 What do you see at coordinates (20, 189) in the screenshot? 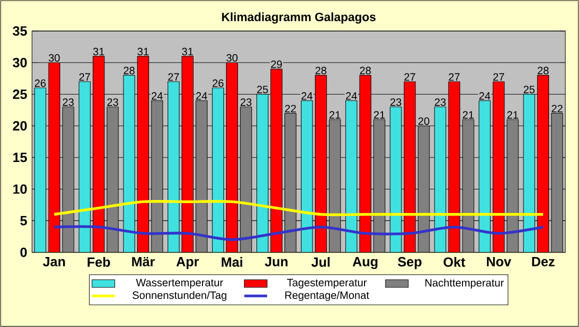
I see `y-tick-label: 10` at bounding box center [20, 189].